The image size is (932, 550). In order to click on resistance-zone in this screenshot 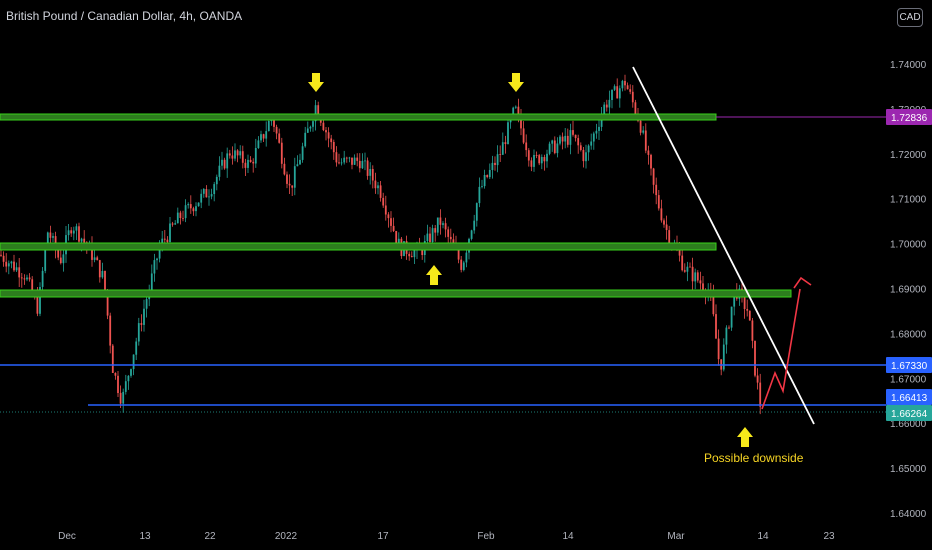, I will do `click(358, 117)`.